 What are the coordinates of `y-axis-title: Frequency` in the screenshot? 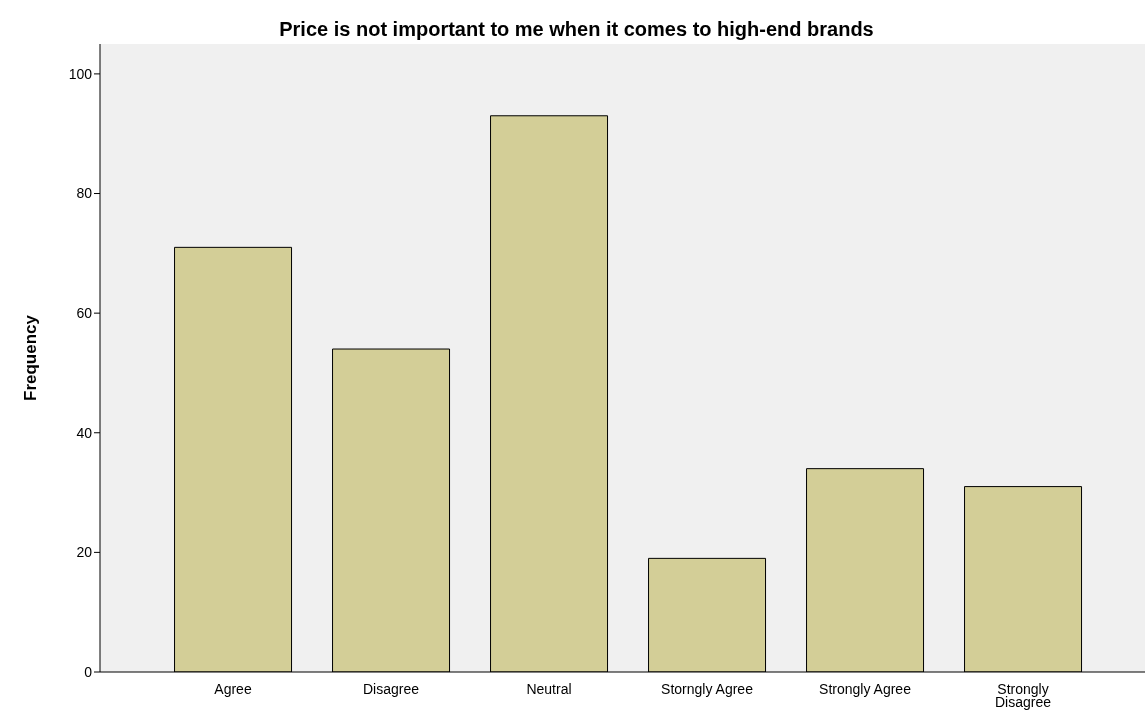 It's located at (31, 357).